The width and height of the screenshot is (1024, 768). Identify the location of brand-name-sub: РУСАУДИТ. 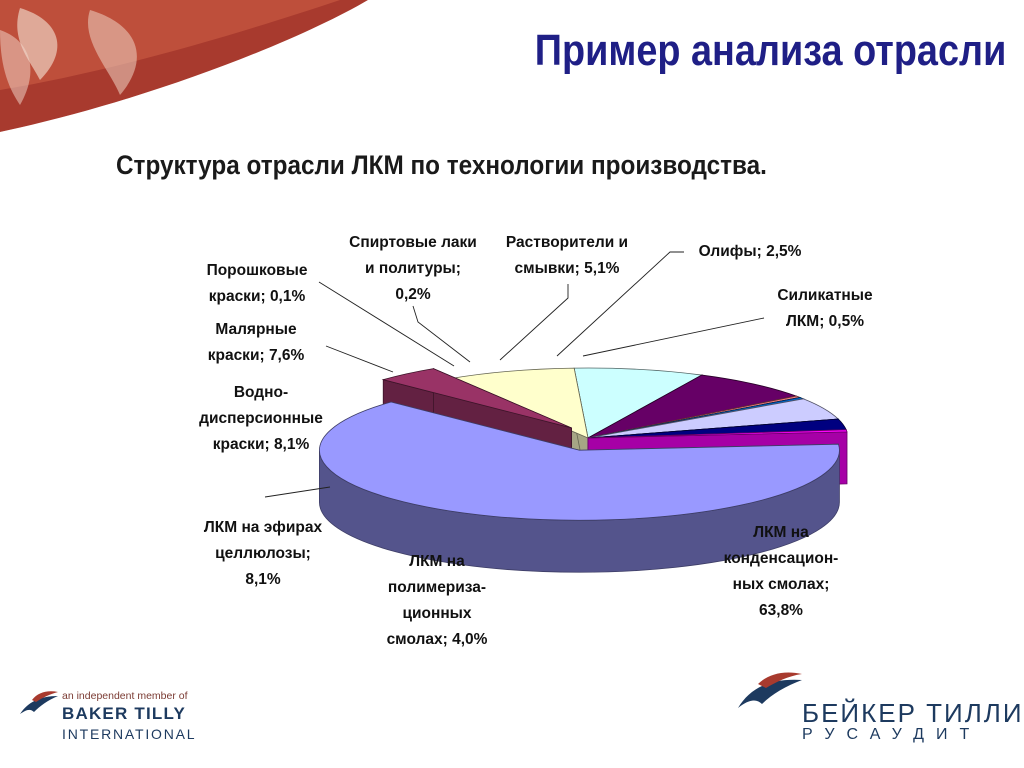
(892, 734).